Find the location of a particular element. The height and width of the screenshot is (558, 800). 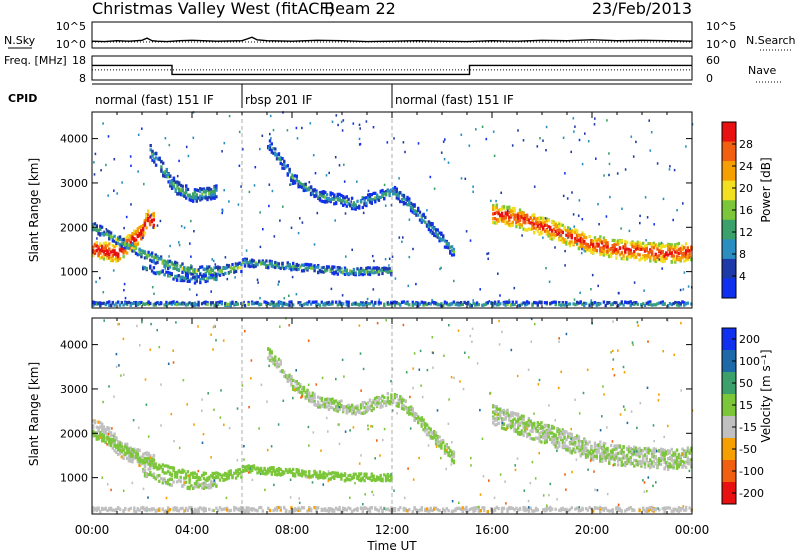

n-sky-label: N.Sky is located at coordinates (20, 40).